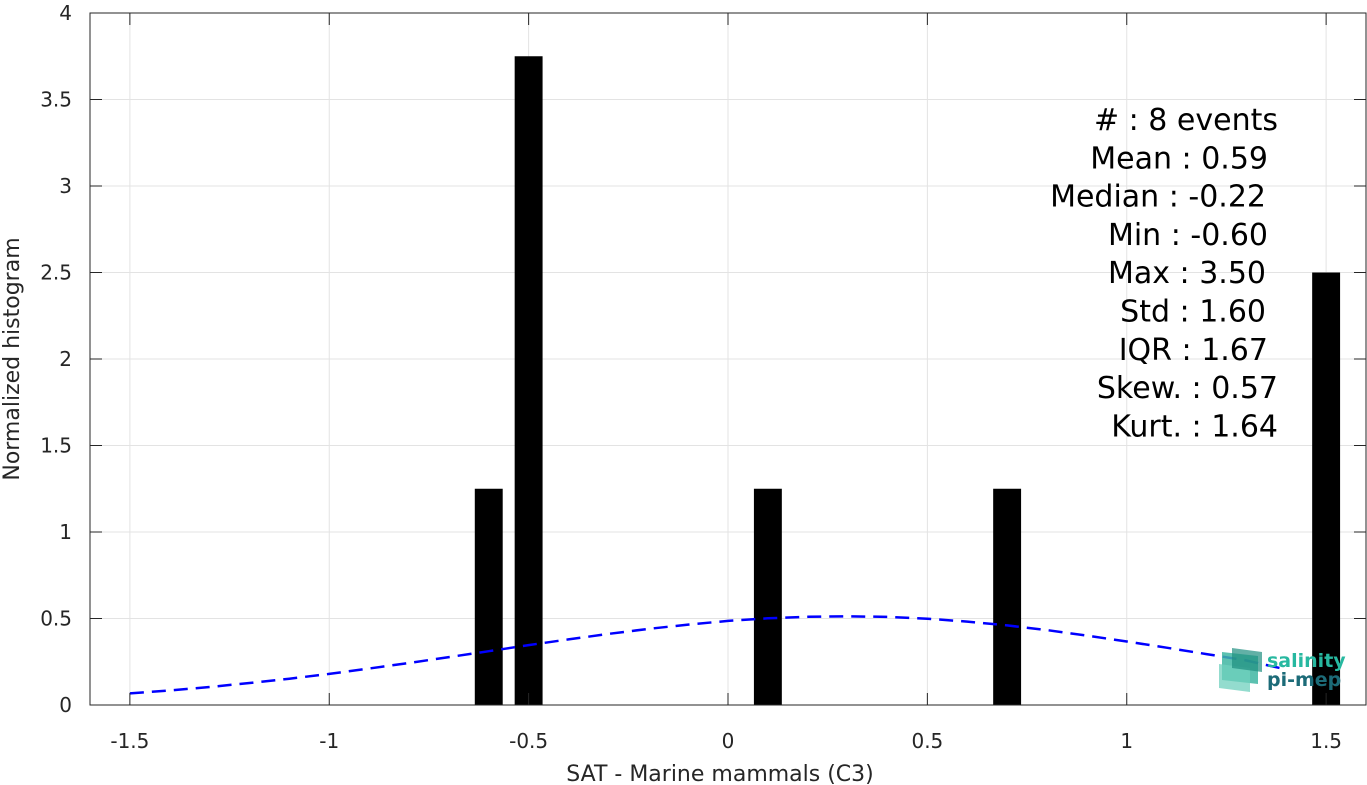 Image resolution: width=1367 pixels, height=785 pixels. Describe the element at coordinates (65, 13) in the screenshot. I see `y-tick-label: 4` at that location.